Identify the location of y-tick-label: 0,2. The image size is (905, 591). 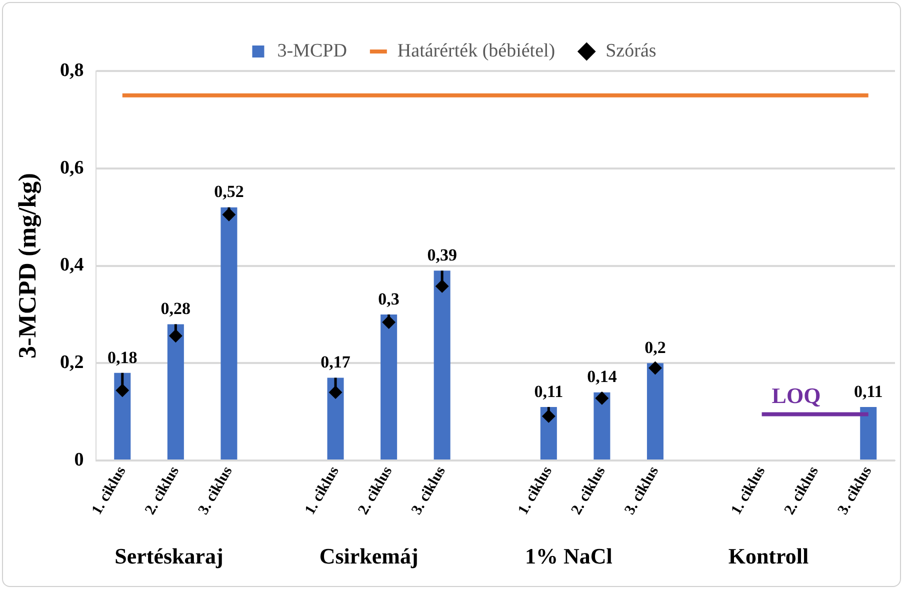
(72, 363).